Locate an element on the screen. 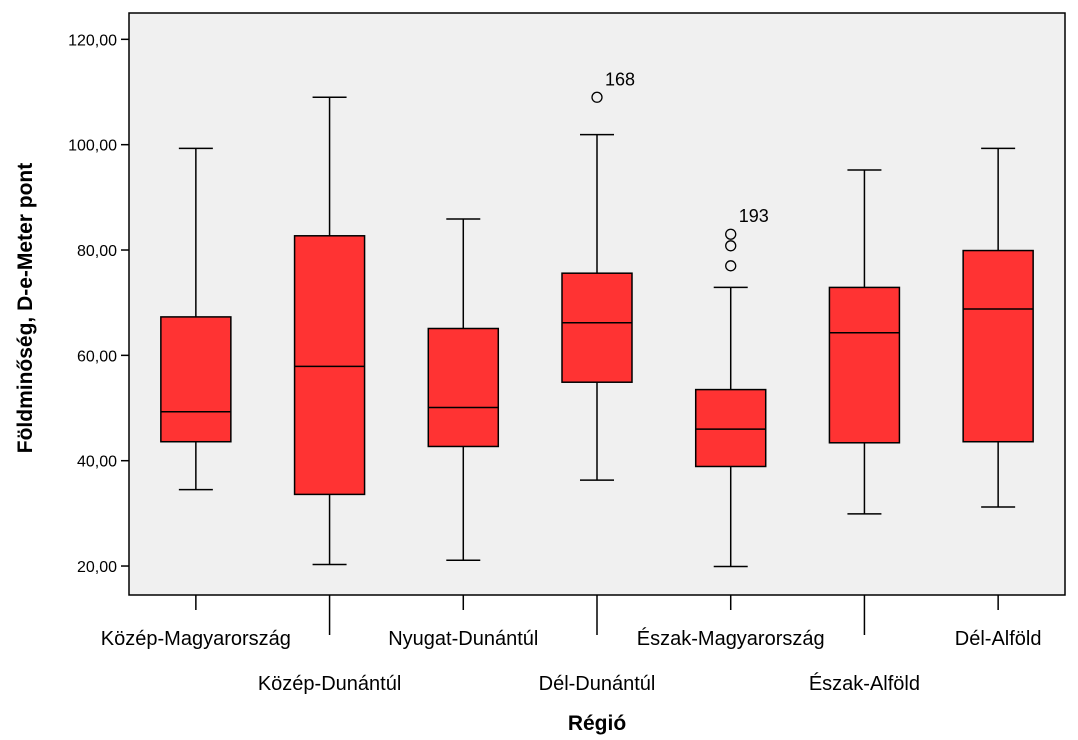 This screenshot has height=740, width=1078. y-tick-label: 60,00 is located at coordinates (97, 356).